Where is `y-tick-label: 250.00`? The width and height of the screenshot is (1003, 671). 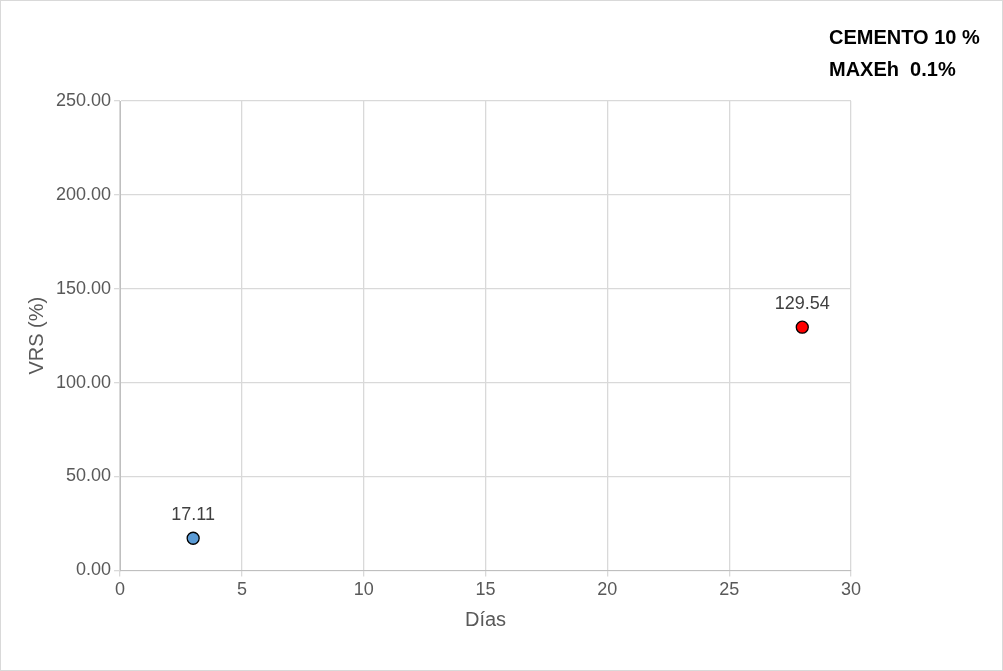
y-tick-label: 250.00 is located at coordinates (83, 99).